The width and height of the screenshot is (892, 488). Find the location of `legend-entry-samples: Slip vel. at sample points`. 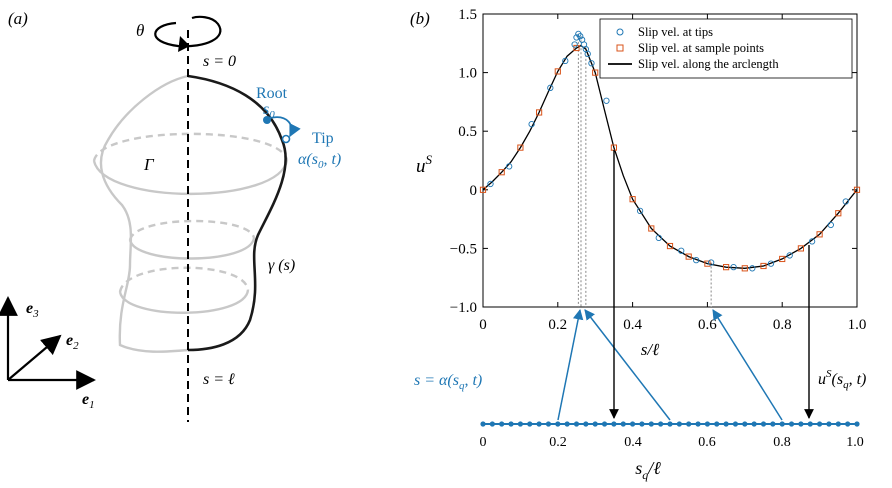

legend-entry-samples: Slip vel. at sample points is located at coordinates (701, 48).